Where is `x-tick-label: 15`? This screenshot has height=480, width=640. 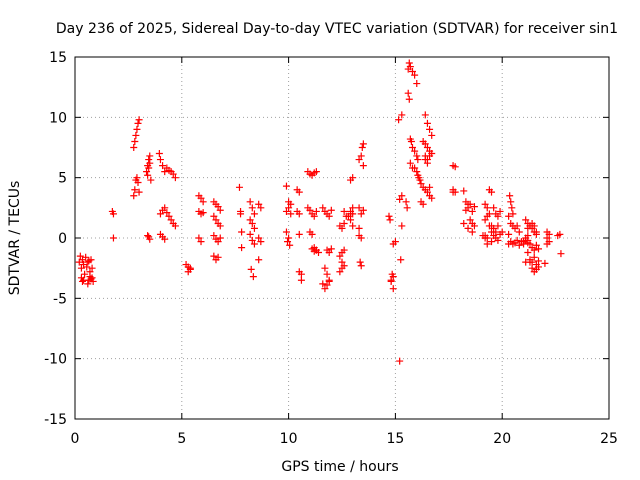 x-tick-label: 15 is located at coordinates (395, 439).